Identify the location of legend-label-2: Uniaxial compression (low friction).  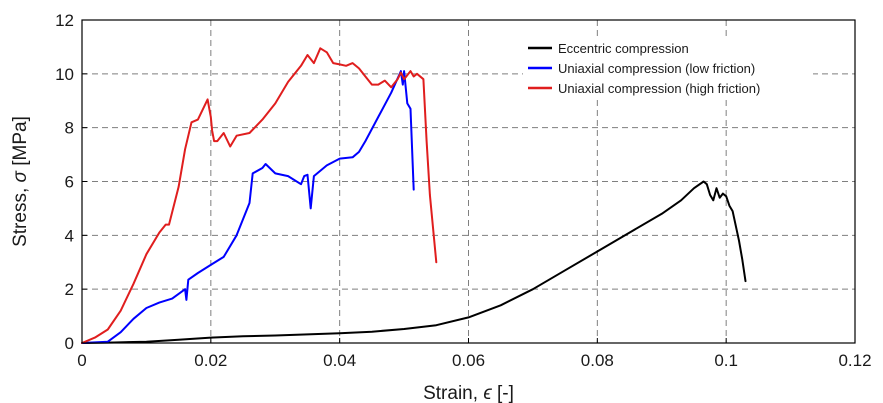
(656, 68).